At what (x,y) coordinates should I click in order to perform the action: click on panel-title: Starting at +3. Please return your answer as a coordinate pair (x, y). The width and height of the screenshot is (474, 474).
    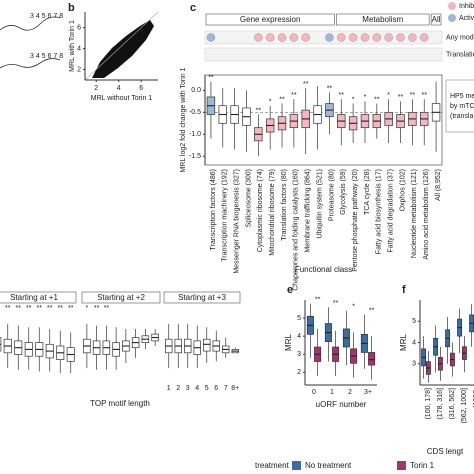
    Looking at the image, I should click on (202, 297).